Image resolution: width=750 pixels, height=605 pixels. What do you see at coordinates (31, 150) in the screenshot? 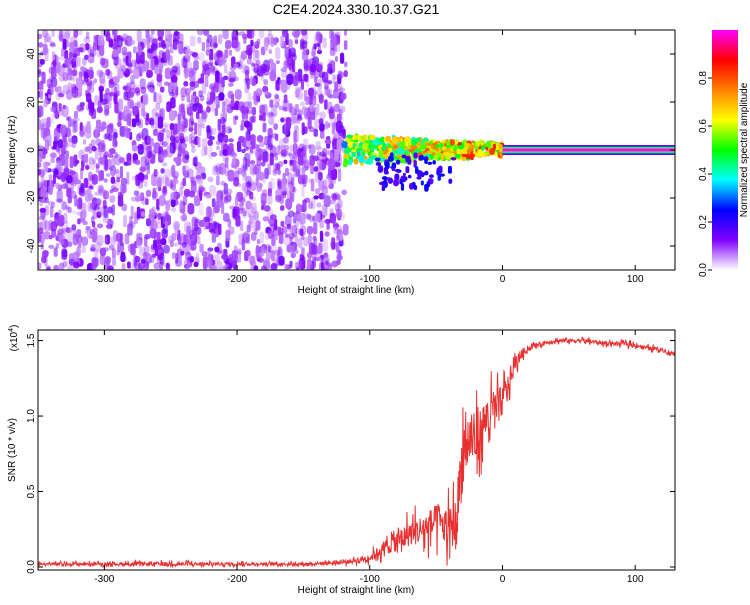
I see `y-tick-label: 0` at bounding box center [31, 150].